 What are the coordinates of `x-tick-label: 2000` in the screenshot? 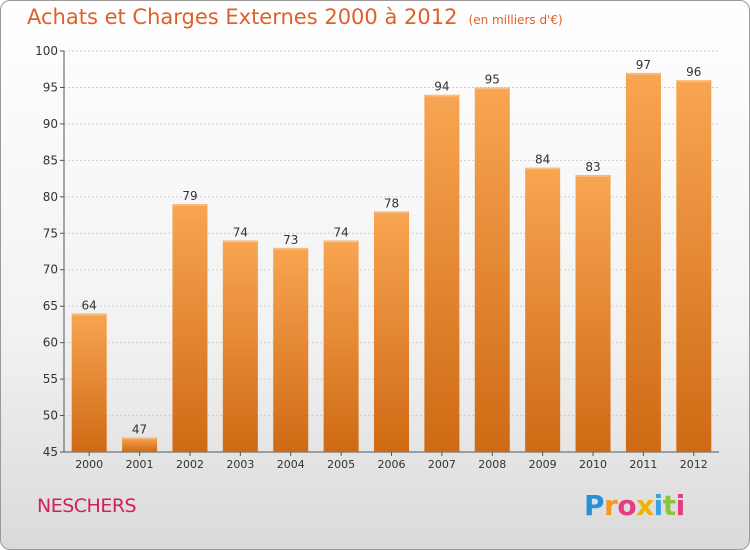 It's located at (89, 464).